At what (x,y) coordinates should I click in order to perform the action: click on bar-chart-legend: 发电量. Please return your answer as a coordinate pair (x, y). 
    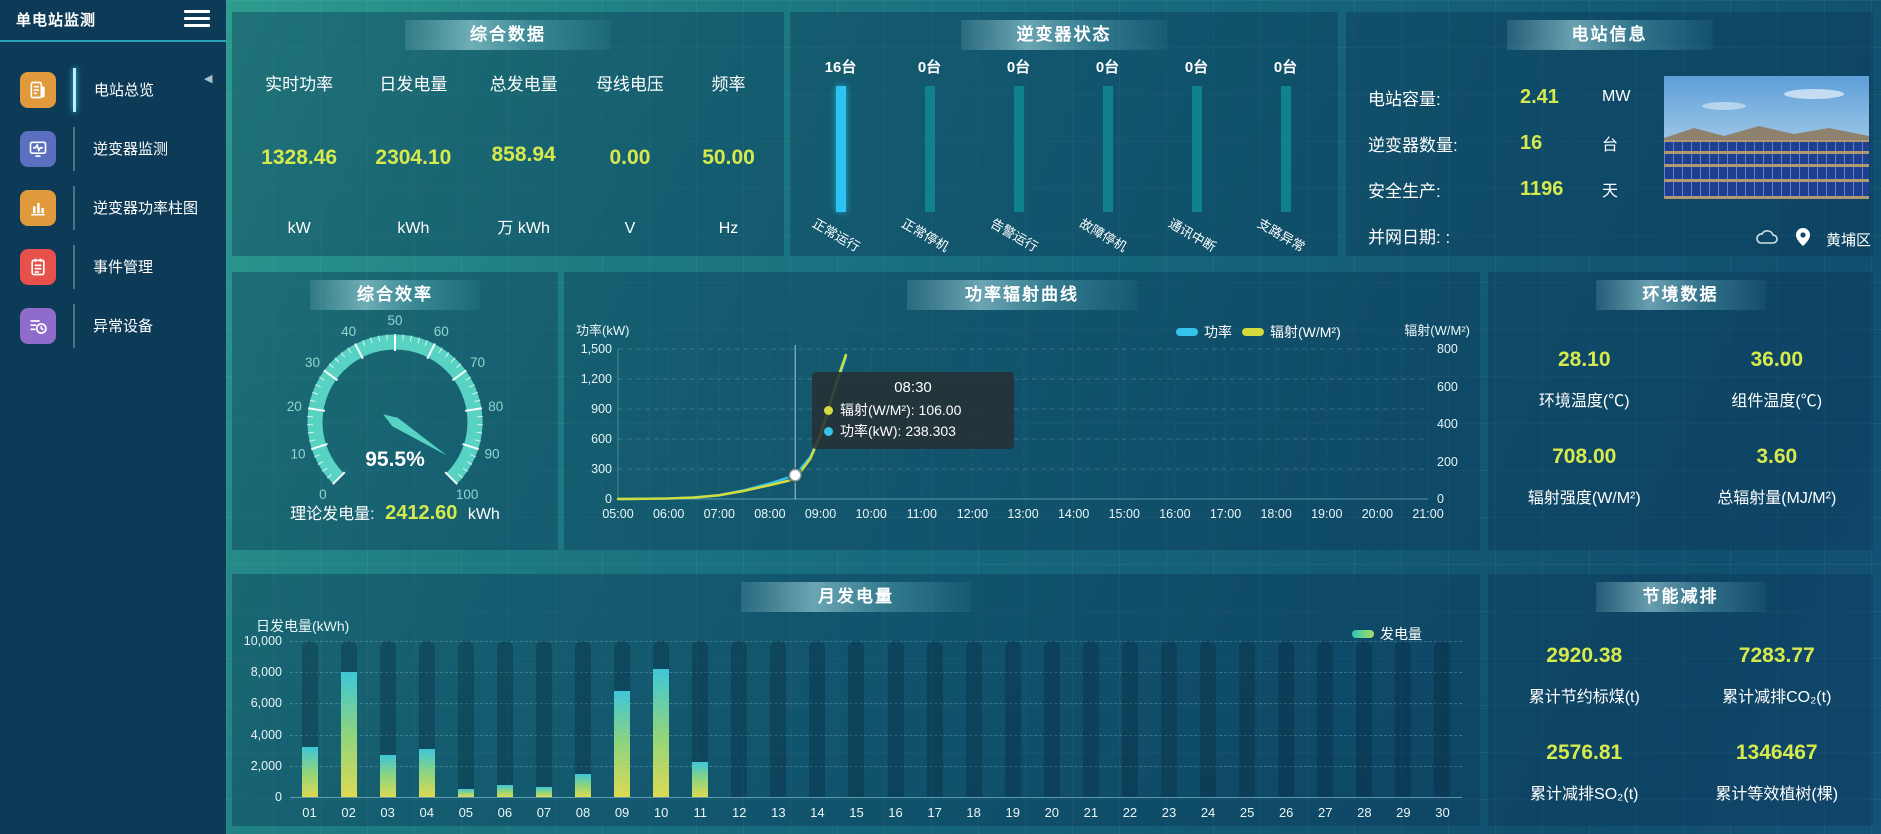
    Looking at the image, I should click on (1387, 634).